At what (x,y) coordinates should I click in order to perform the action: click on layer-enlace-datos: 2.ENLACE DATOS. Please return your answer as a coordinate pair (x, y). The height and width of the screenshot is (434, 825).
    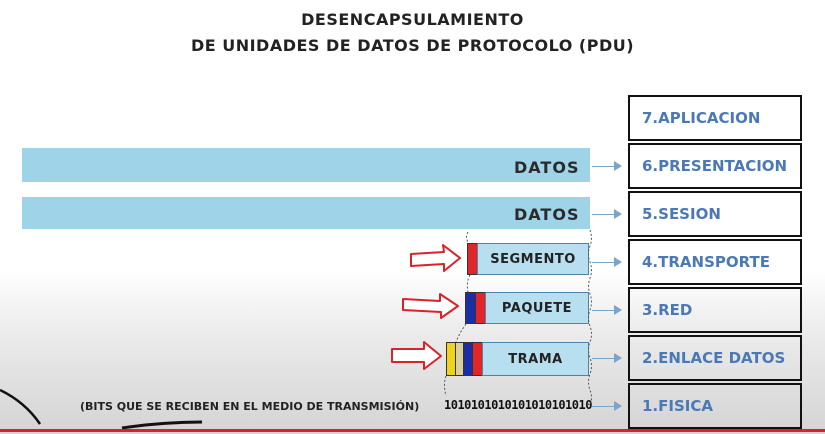
    Looking at the image, I should click on (715, 358).